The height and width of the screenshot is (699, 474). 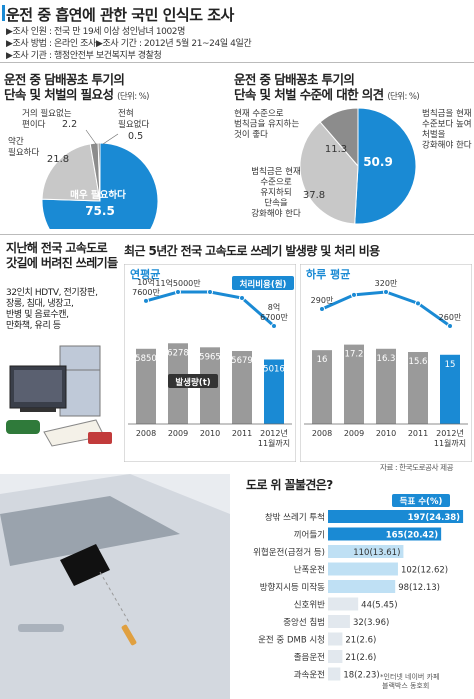 What do you see at coordinates (276, 203) in the screenshot?
I see `pie2-label-s1-text: 단속을` at bounding box center [276, 203].